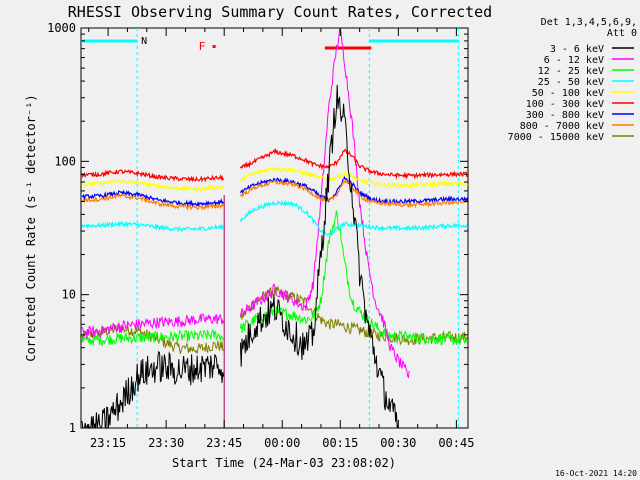  Describe the element at coordinates (589, 22) in the screenshot. I see `legend-header: Det 1,3,4,5,6,9,` at that location.